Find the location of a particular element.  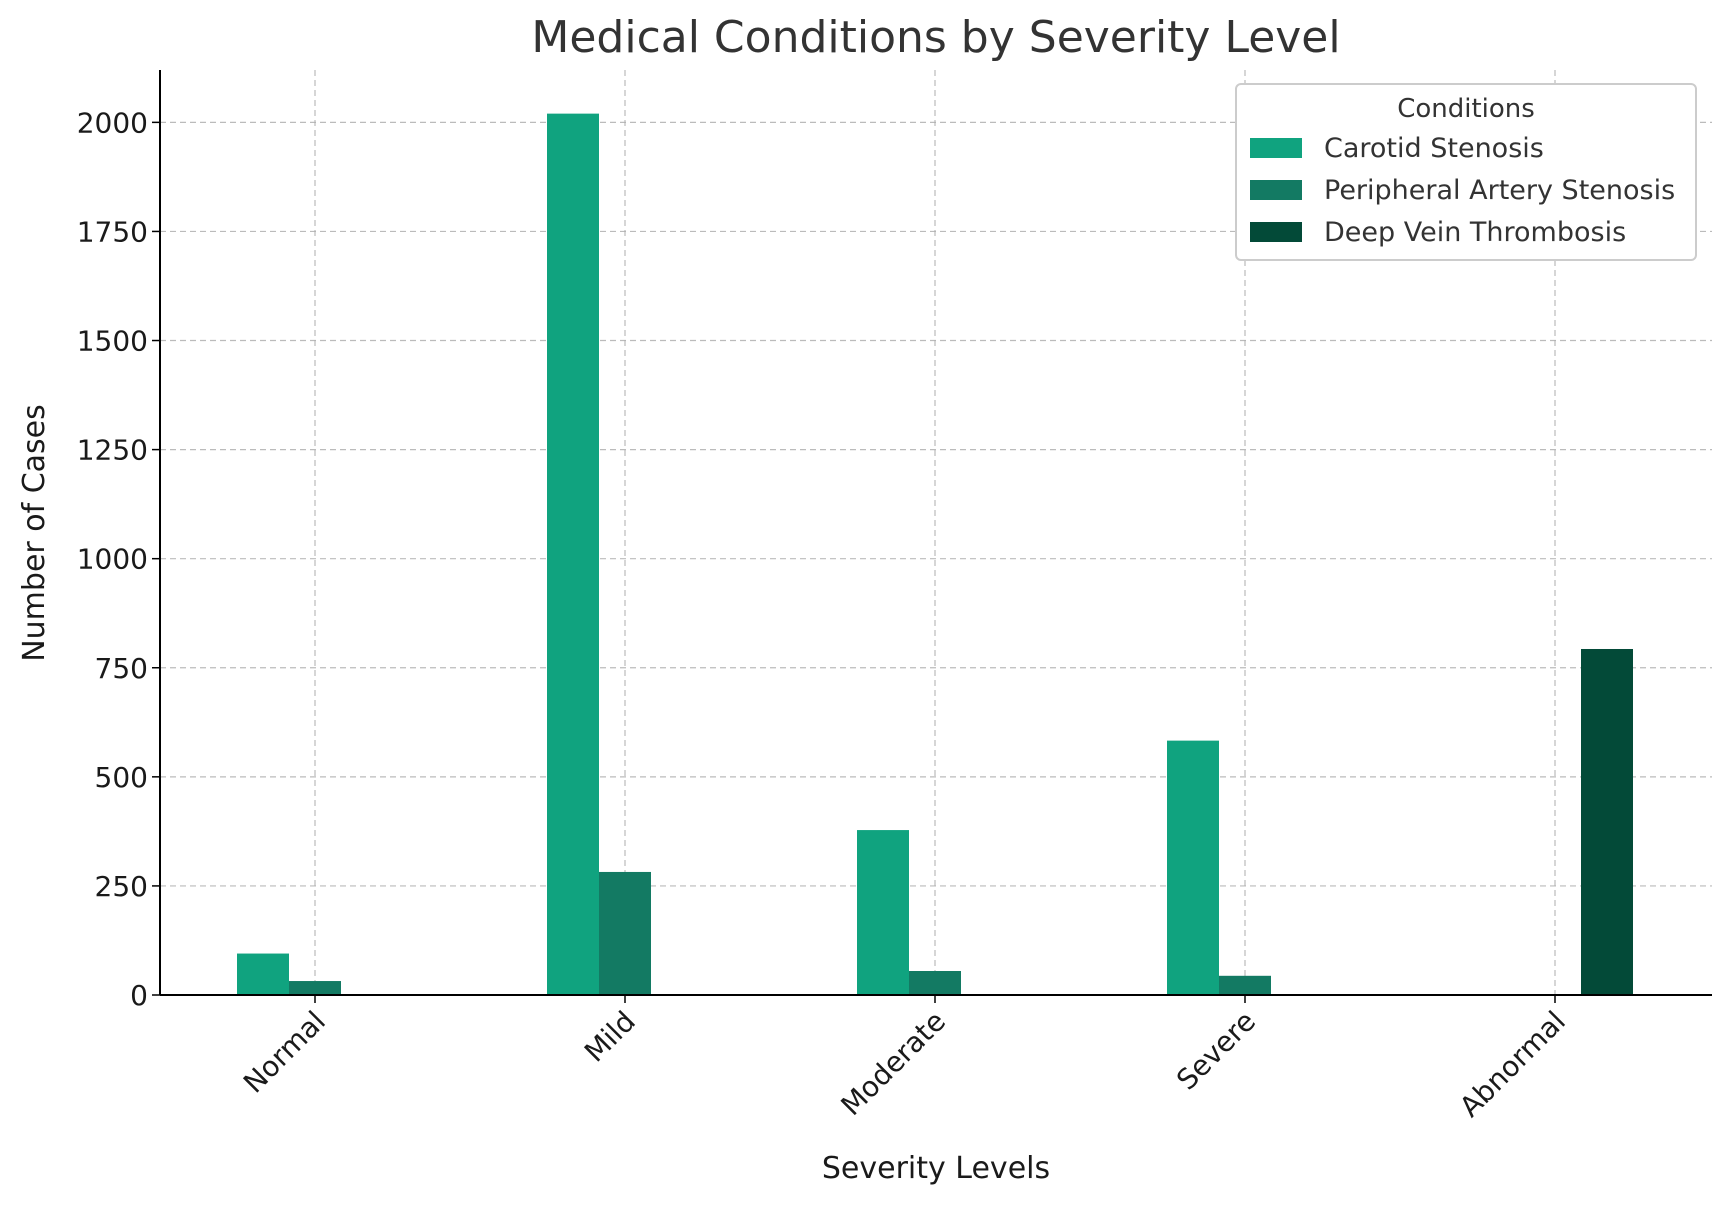

legend-frame is located at coordinates (1466, 172).